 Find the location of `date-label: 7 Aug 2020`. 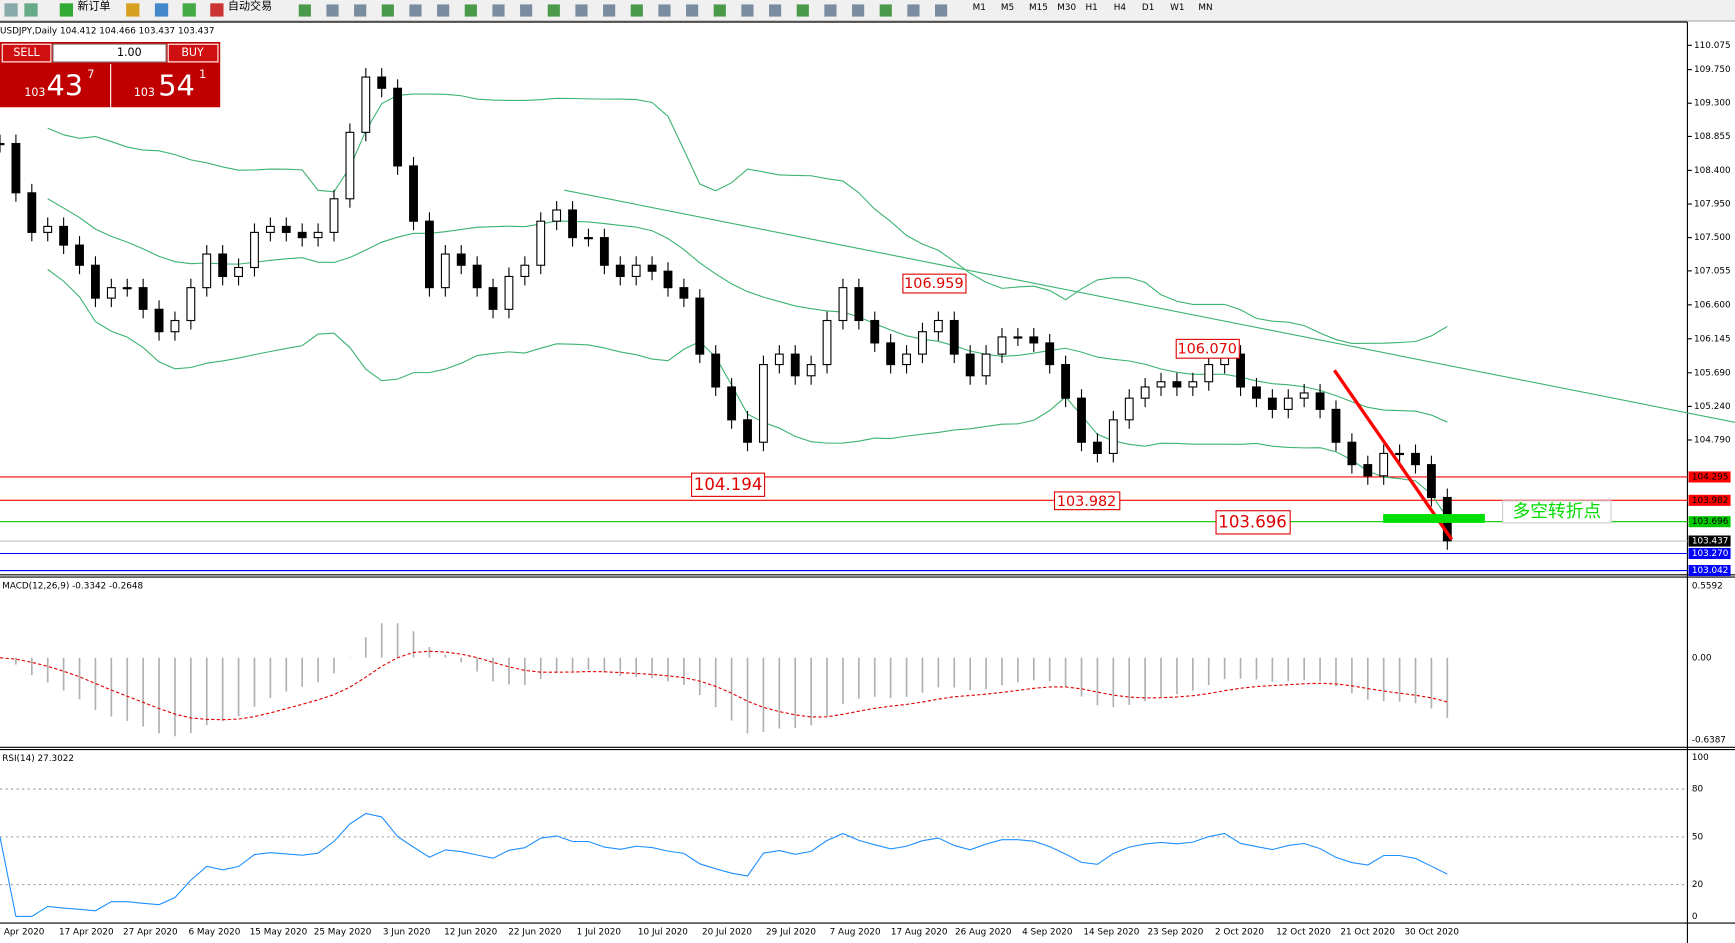

date-label: 7 Aug 2020 is located at coordinates (855, 932).